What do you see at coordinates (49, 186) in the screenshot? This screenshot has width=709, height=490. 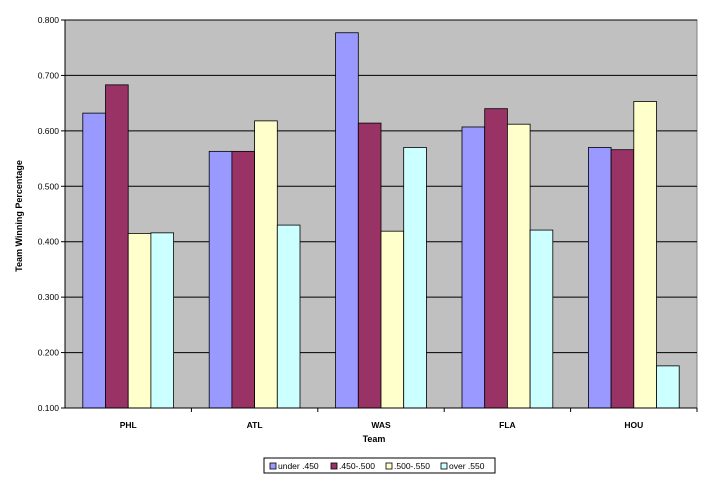 I see `y-tick-label: 0.500` at bounding box center [49, 186].